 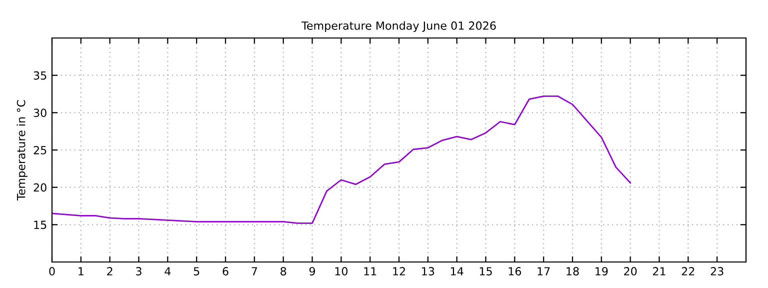 What do you see at coordinates (688, 271) in the screenshot?
I see `x-tick-label: 22` at bounding box center [688, 271].